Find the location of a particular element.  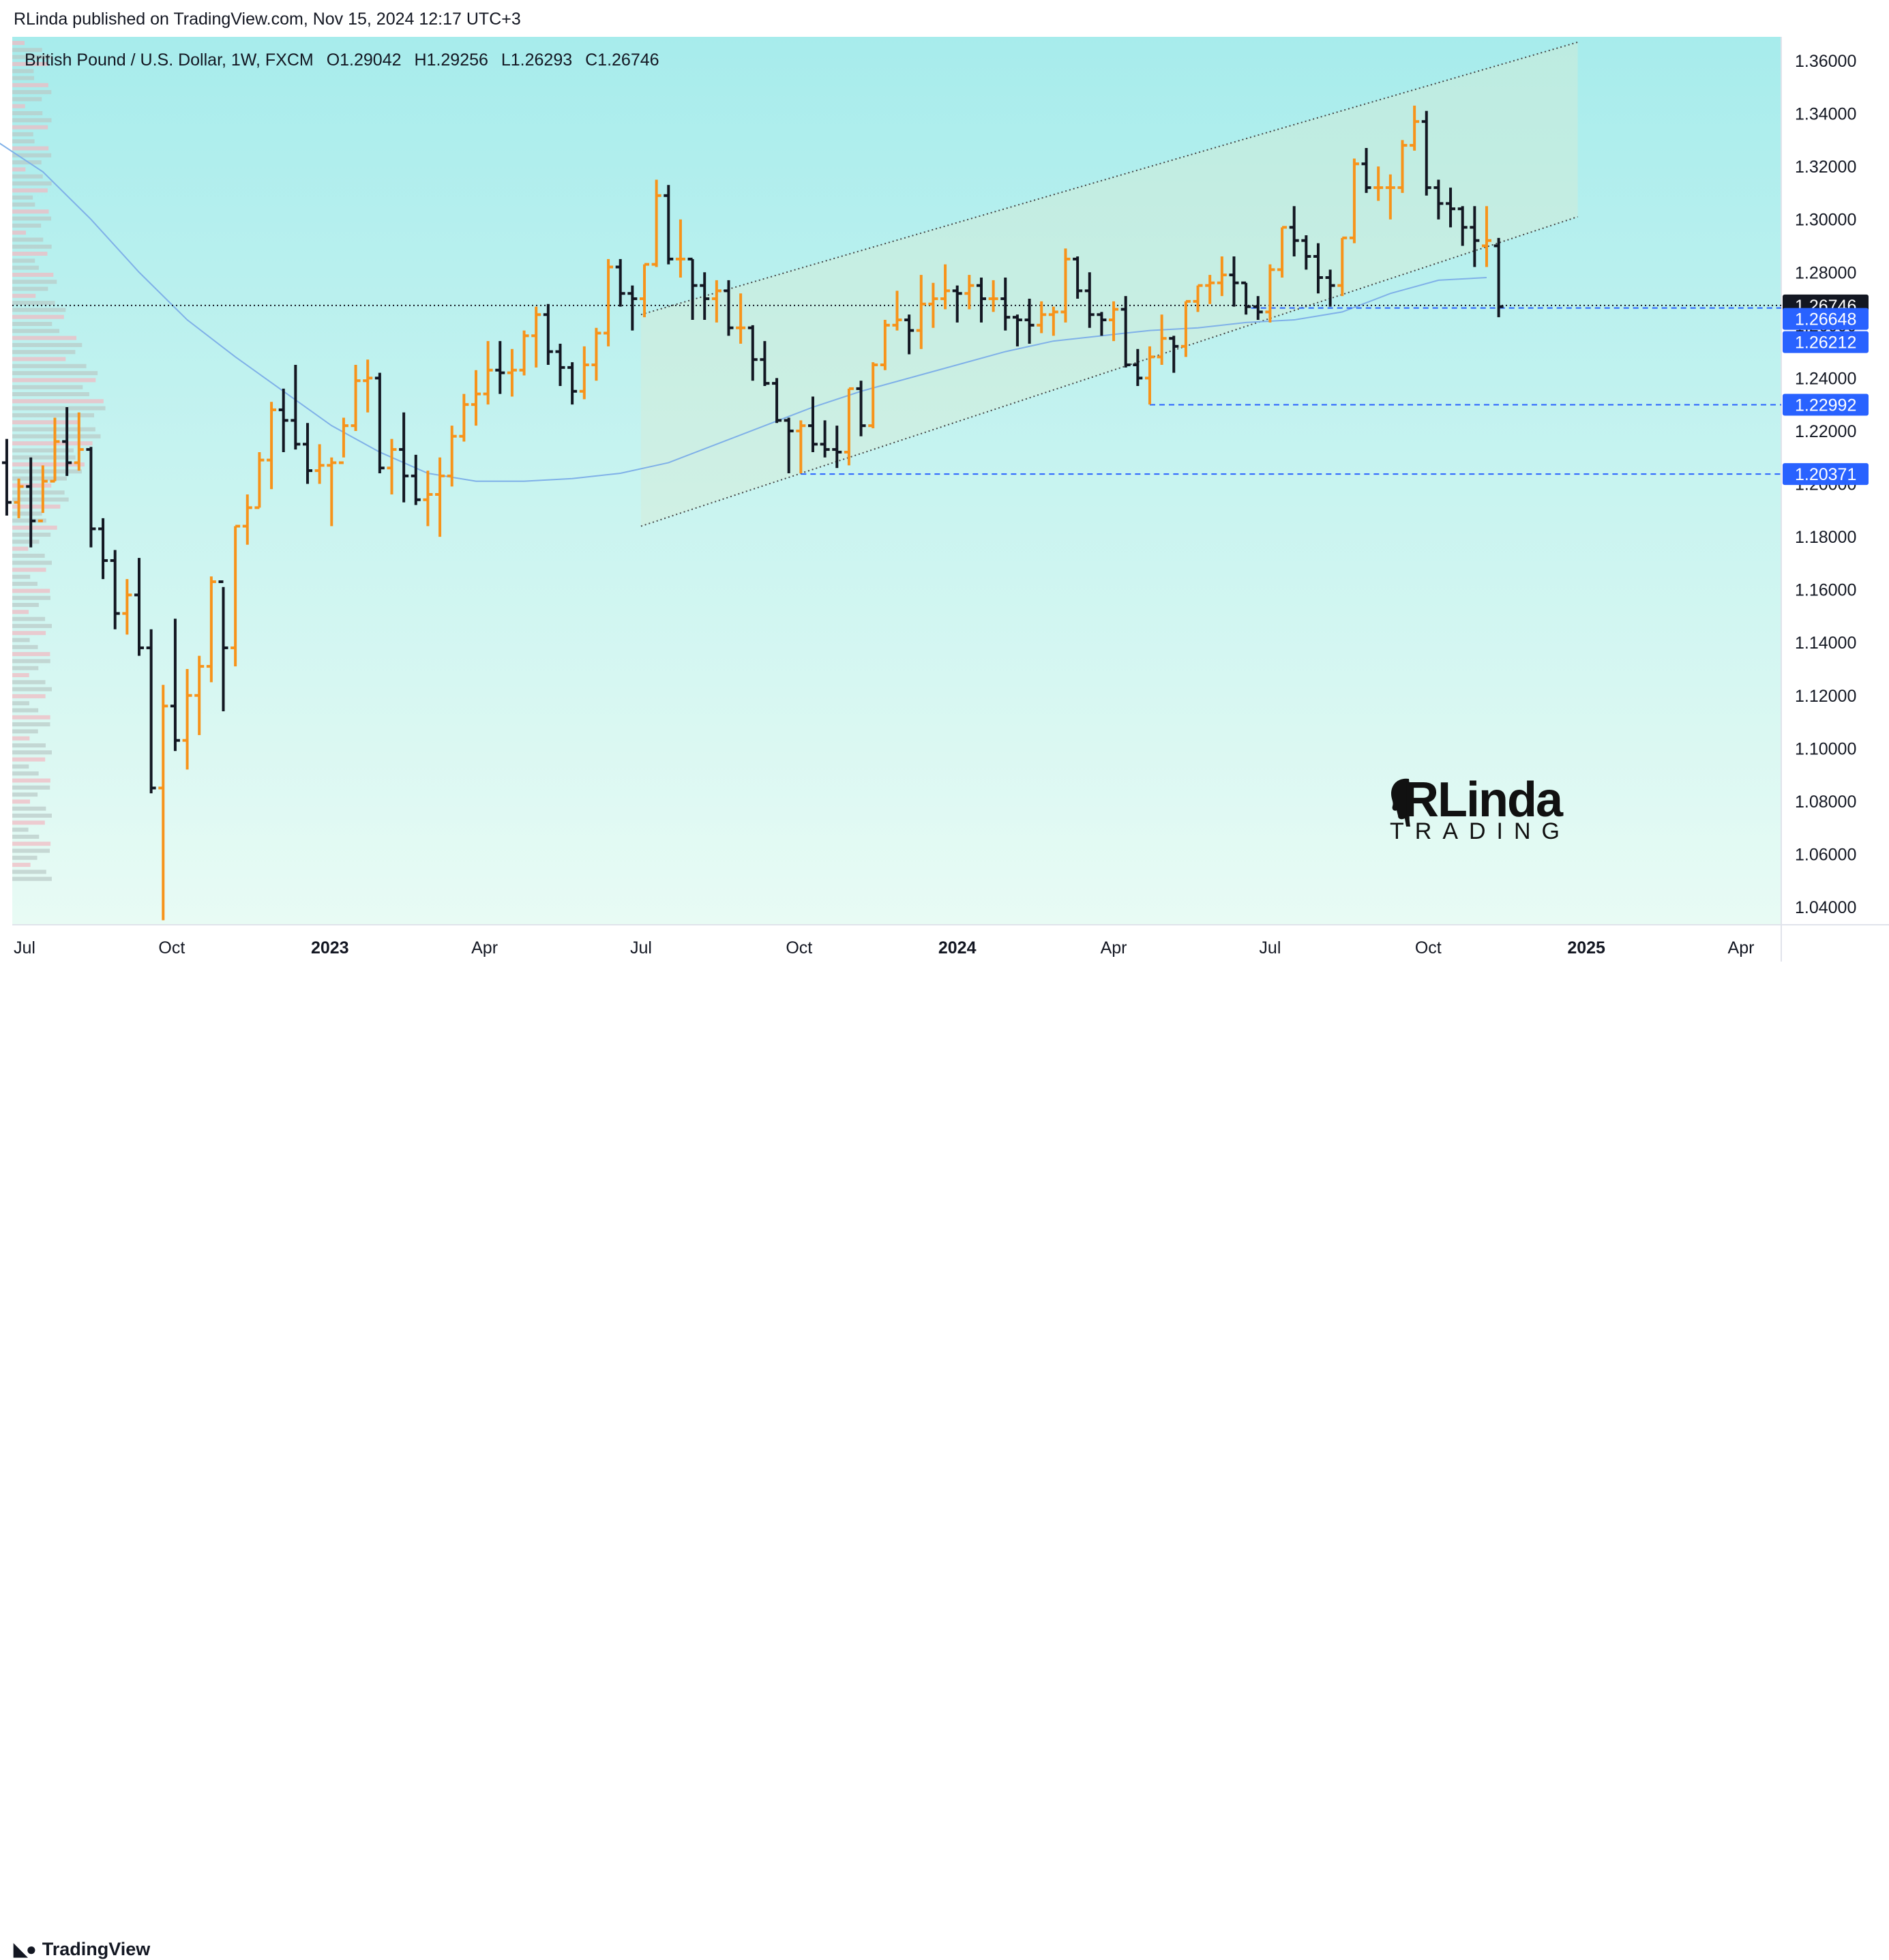

moving-average is located at coordinates (743, 311).